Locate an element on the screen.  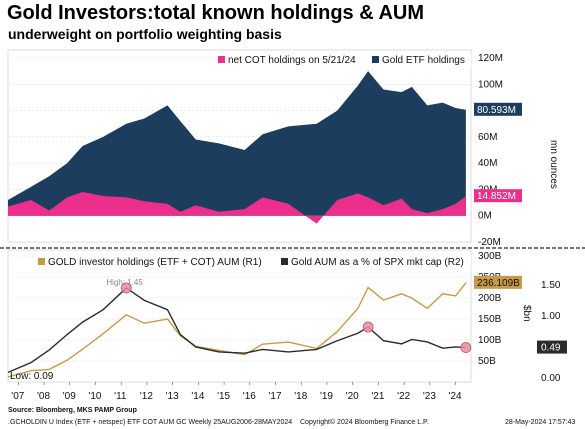
x-tick-label: '16 is located at coordinates (249, 396).